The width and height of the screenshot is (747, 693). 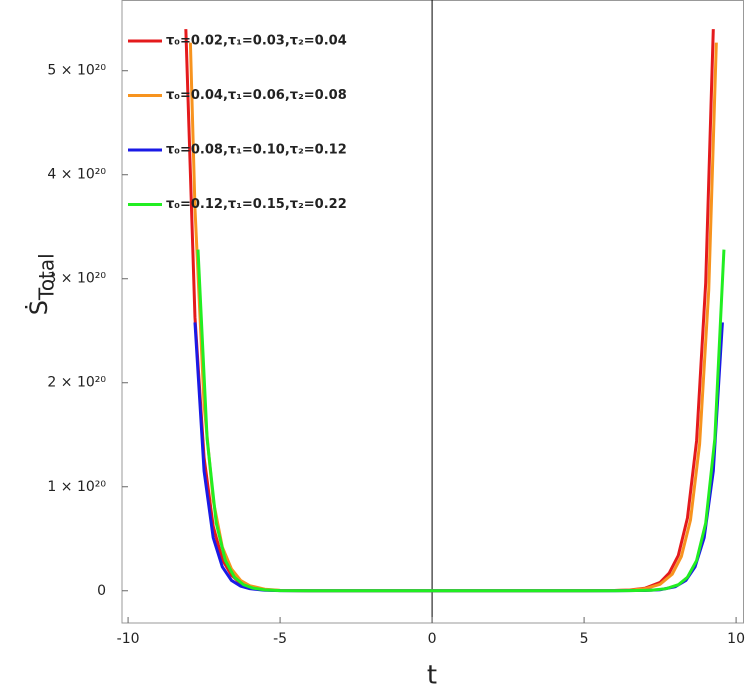 I want to click on x-tick-label: 0, so click(x=432, y=639).